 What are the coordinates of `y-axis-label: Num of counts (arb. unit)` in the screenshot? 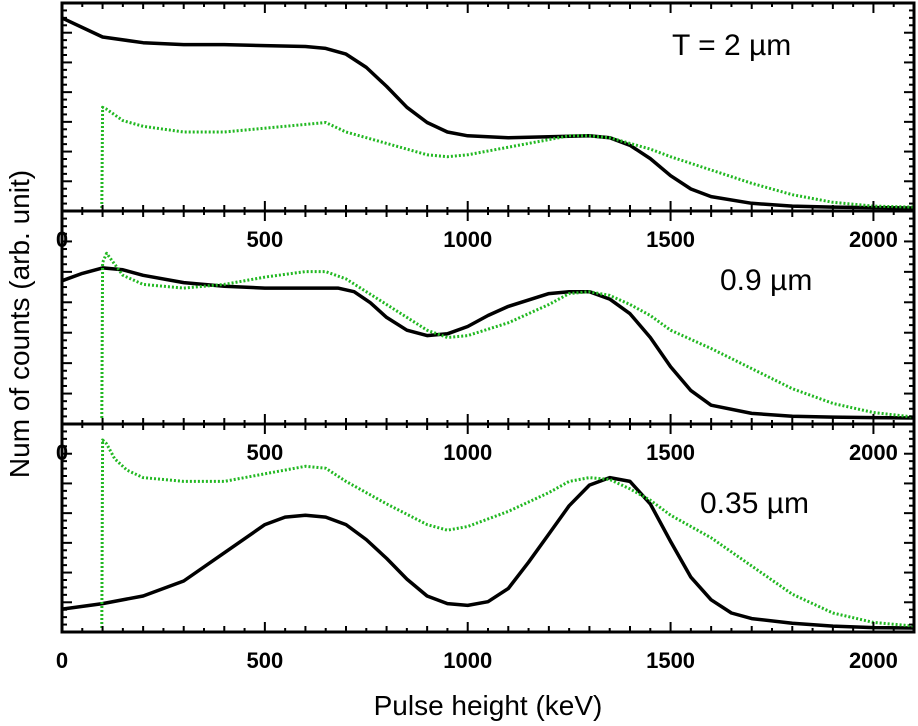 It's located at (19, 324).